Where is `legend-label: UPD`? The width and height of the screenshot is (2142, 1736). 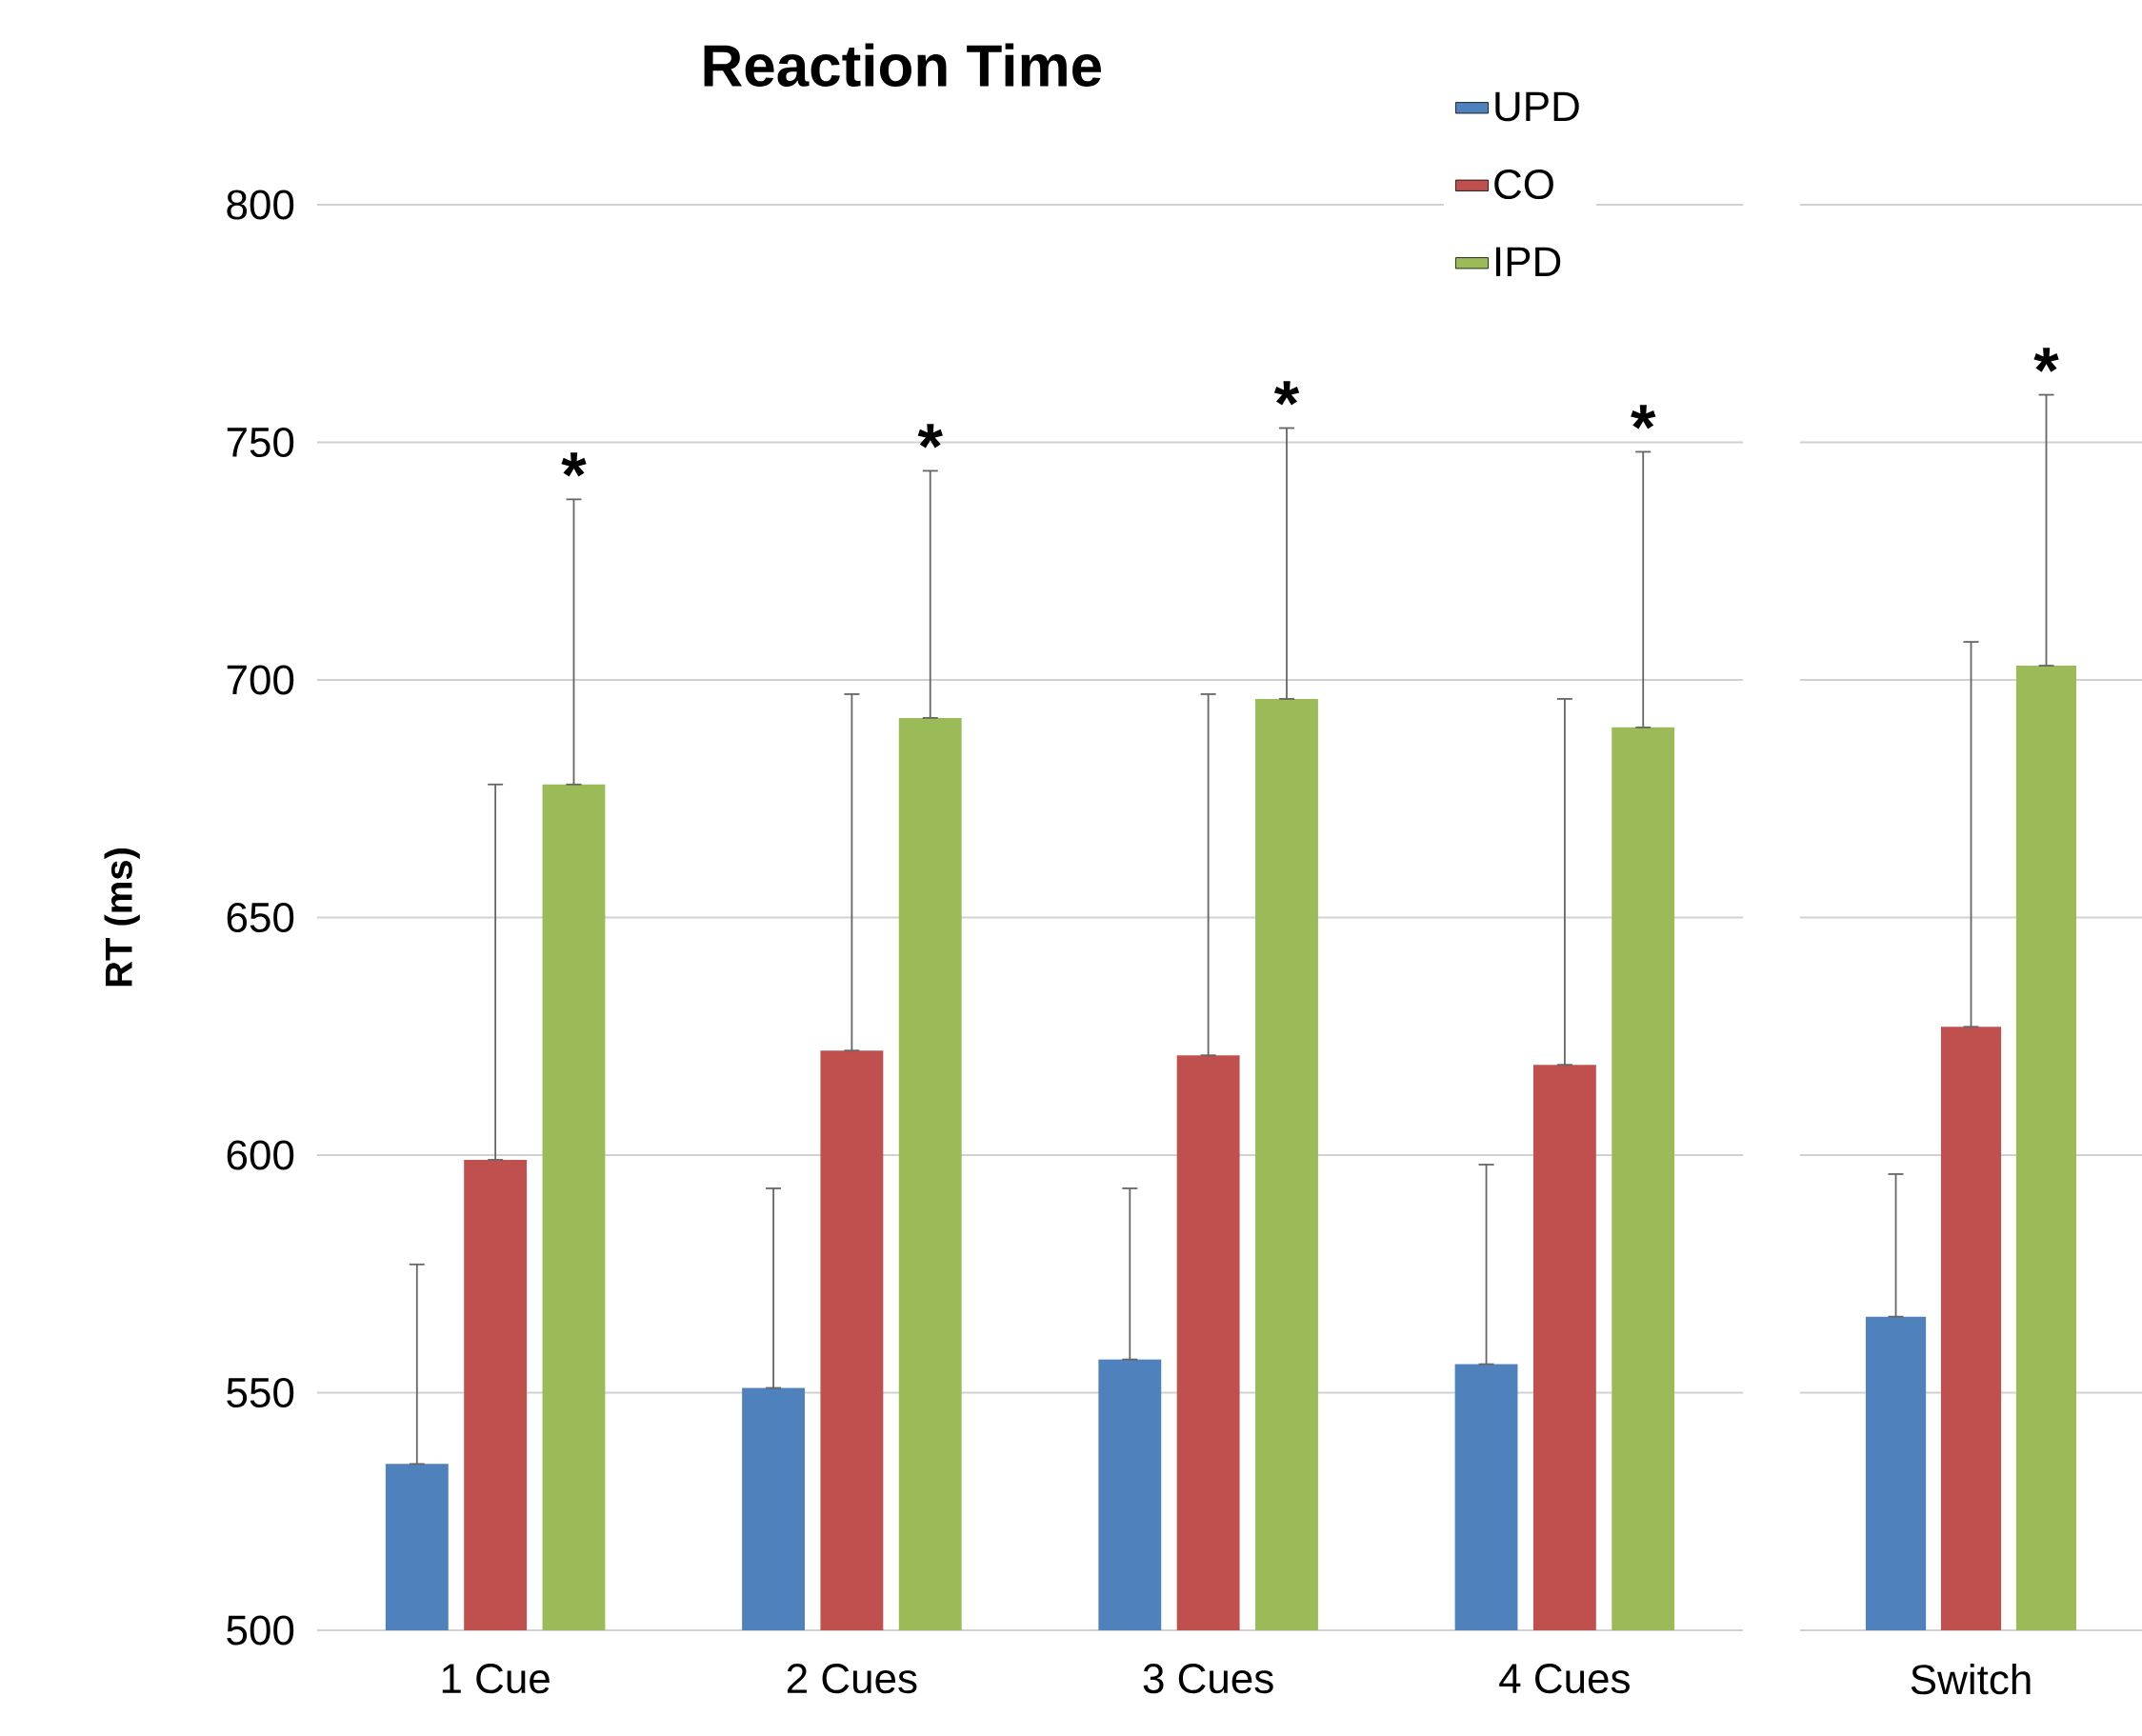
legend-label: UPD is located at coordinates (1537, 106).